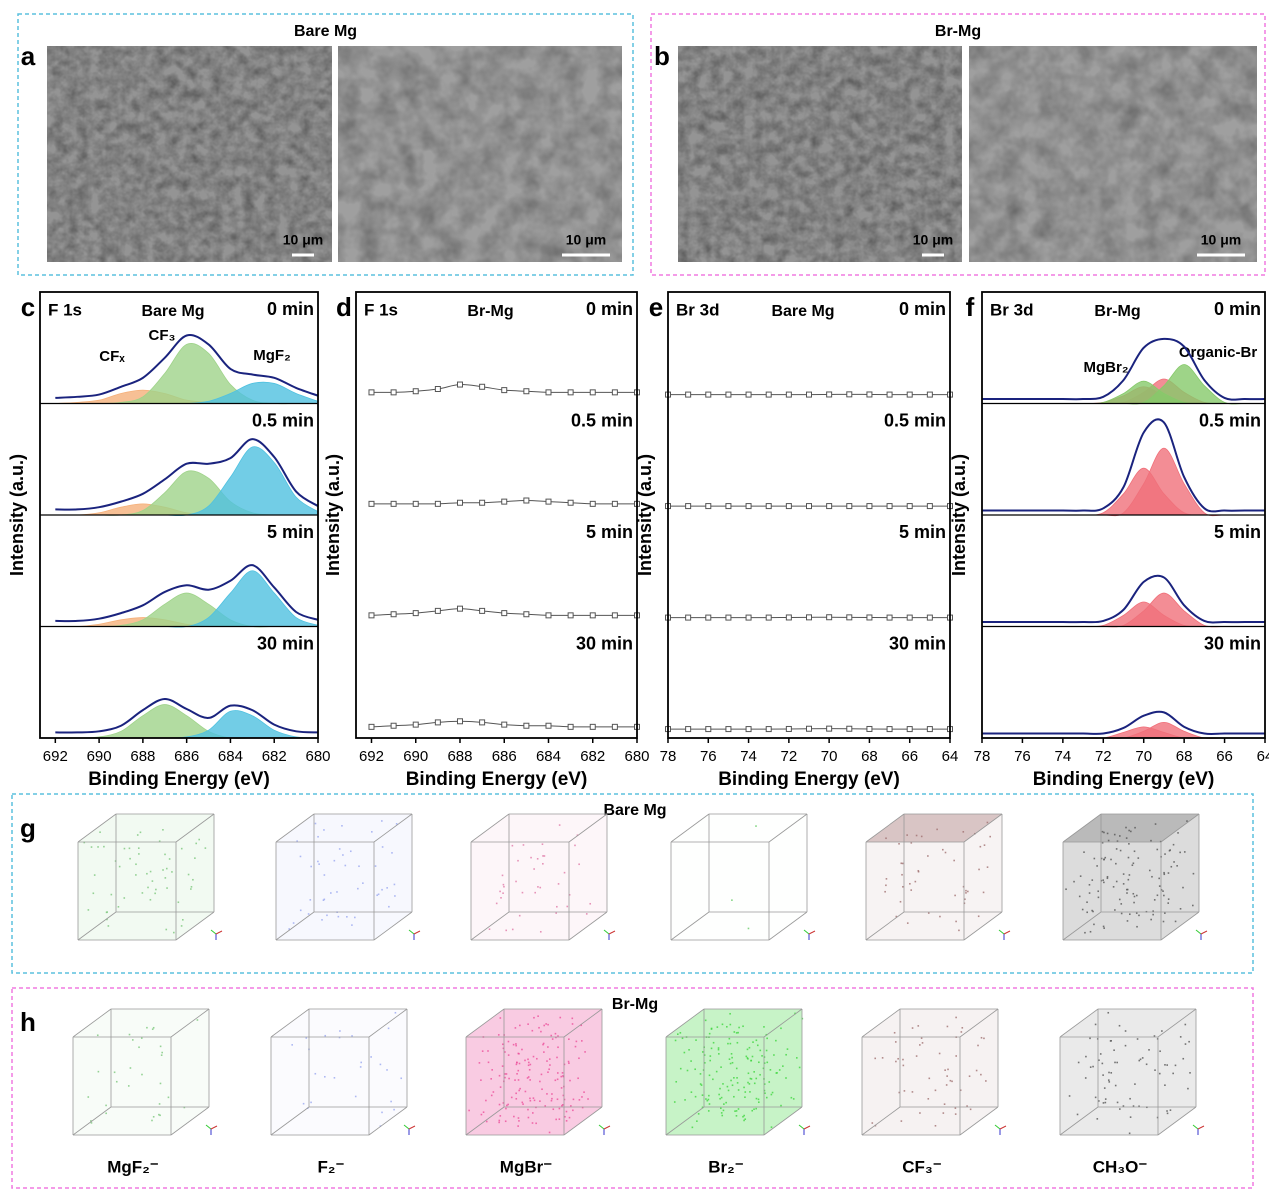 The width and height of the screenshot is (1269, 1190). I want to click on component-peak, so click(1123, 491).